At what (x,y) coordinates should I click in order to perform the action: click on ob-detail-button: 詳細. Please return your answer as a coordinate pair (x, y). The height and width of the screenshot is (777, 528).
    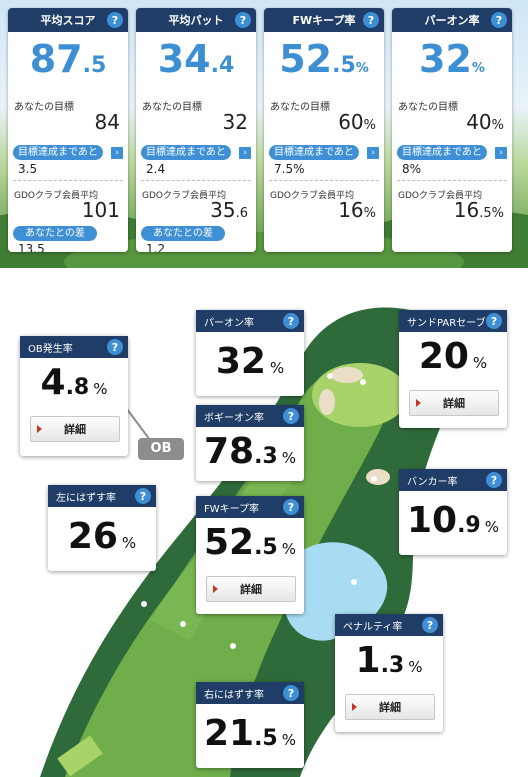
    Looking at the image, I should click on (75, 429).